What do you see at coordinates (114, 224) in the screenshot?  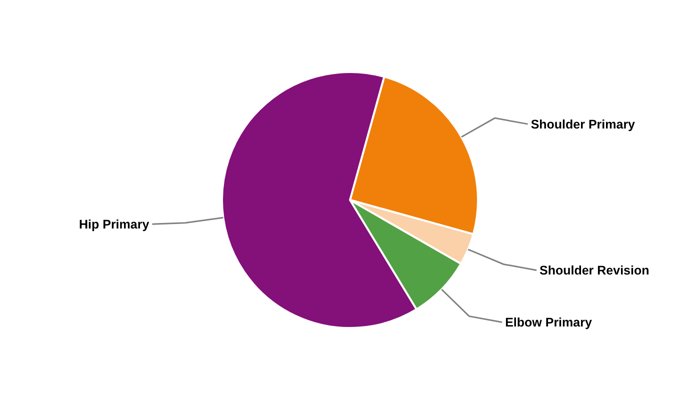 I see `slice-label: Hip Primary` at bounding box center [114, 224].